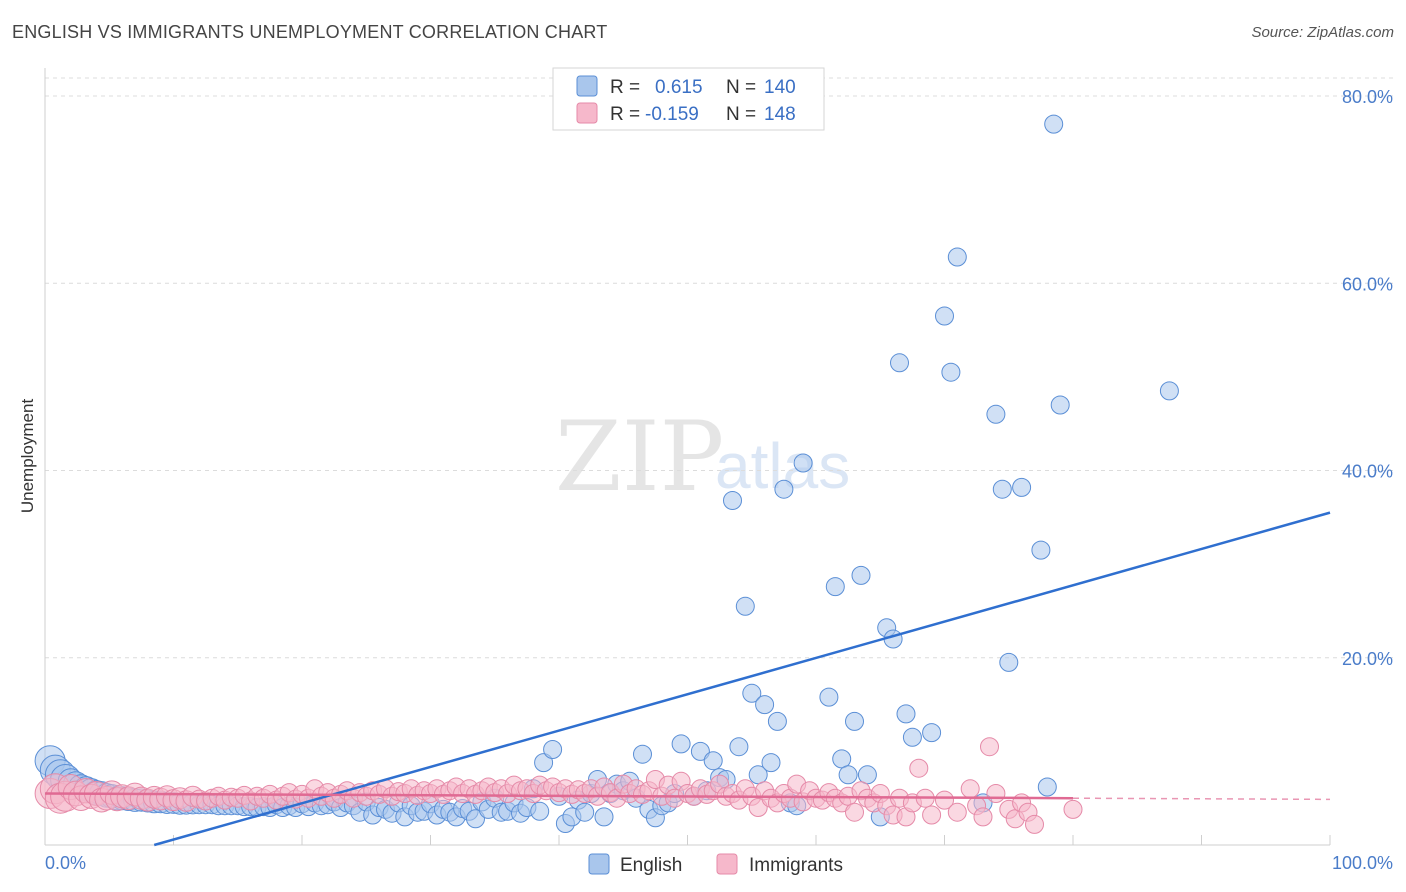 The width and height of the screenshot is (1406, 892). What do you see at coordinates (780, 114) in the screenshot?
I see `legend-n-value-immigrants: 148` at bounding box center [780, 114].